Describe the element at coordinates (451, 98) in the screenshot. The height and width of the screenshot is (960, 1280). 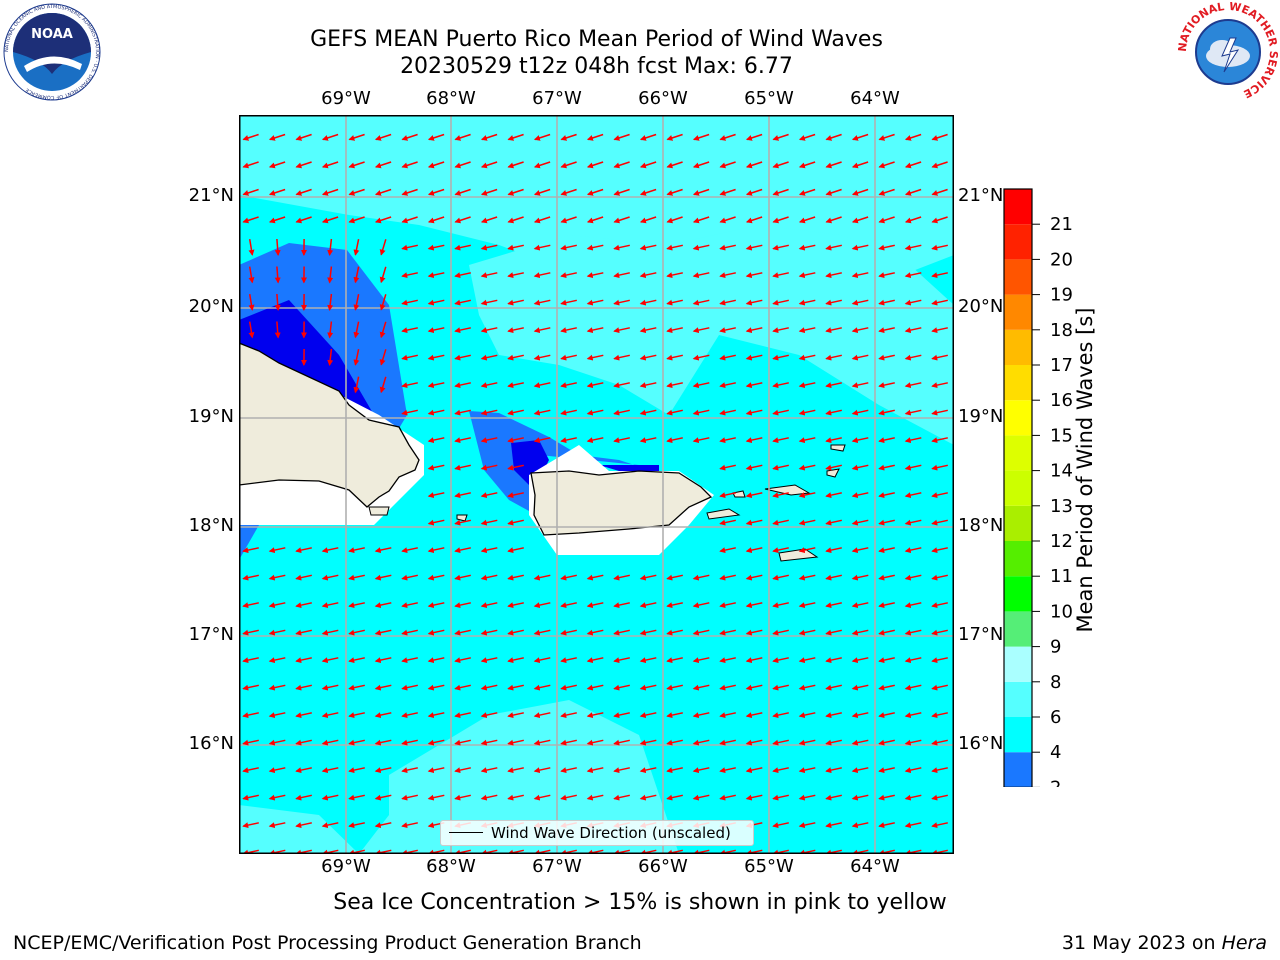
I see `lon-label-top: 68°W` at that location.